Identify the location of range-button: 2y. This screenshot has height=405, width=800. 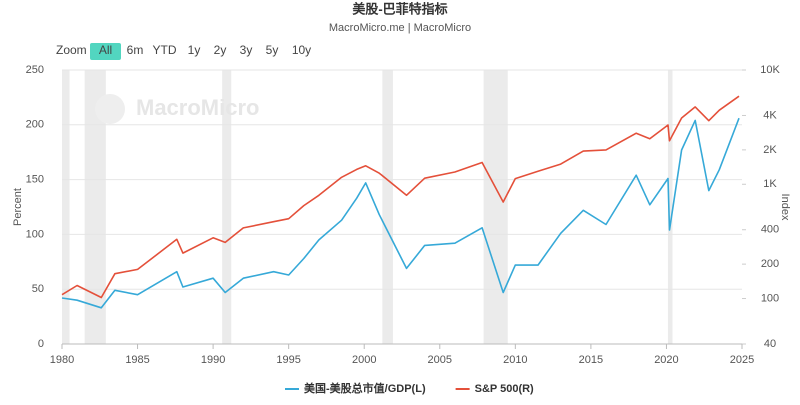
(220, 50).